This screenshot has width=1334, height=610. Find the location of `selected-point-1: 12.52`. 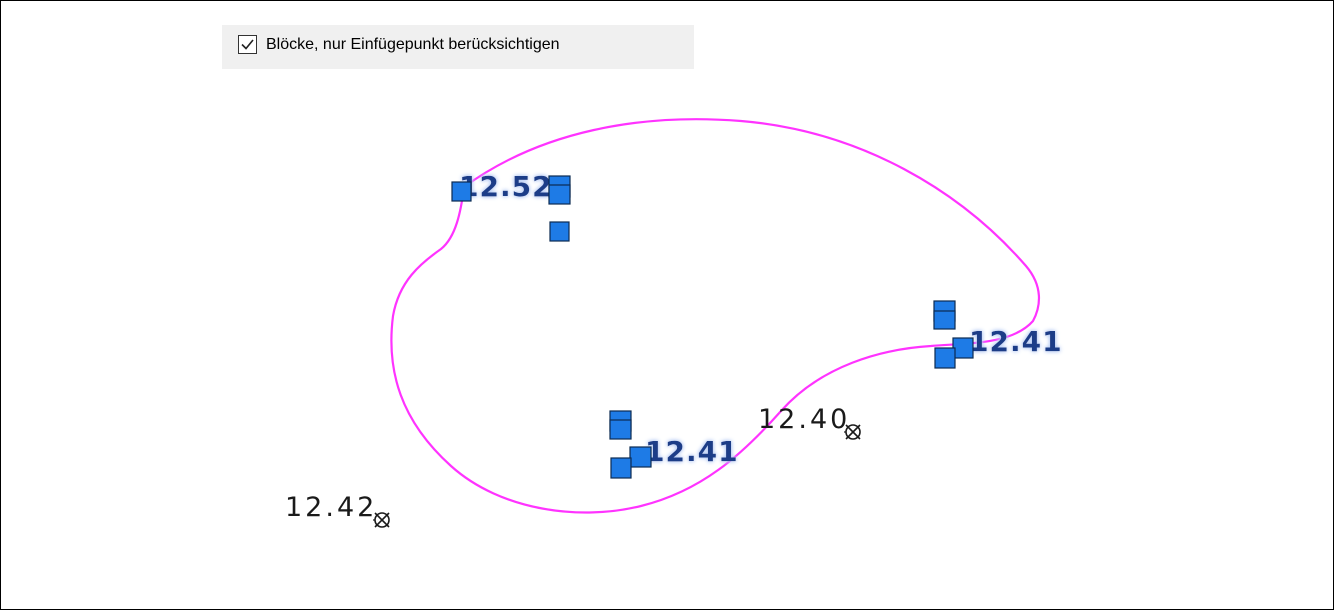

selected-point-1: 12.52 is located at coordinates (511, 206).